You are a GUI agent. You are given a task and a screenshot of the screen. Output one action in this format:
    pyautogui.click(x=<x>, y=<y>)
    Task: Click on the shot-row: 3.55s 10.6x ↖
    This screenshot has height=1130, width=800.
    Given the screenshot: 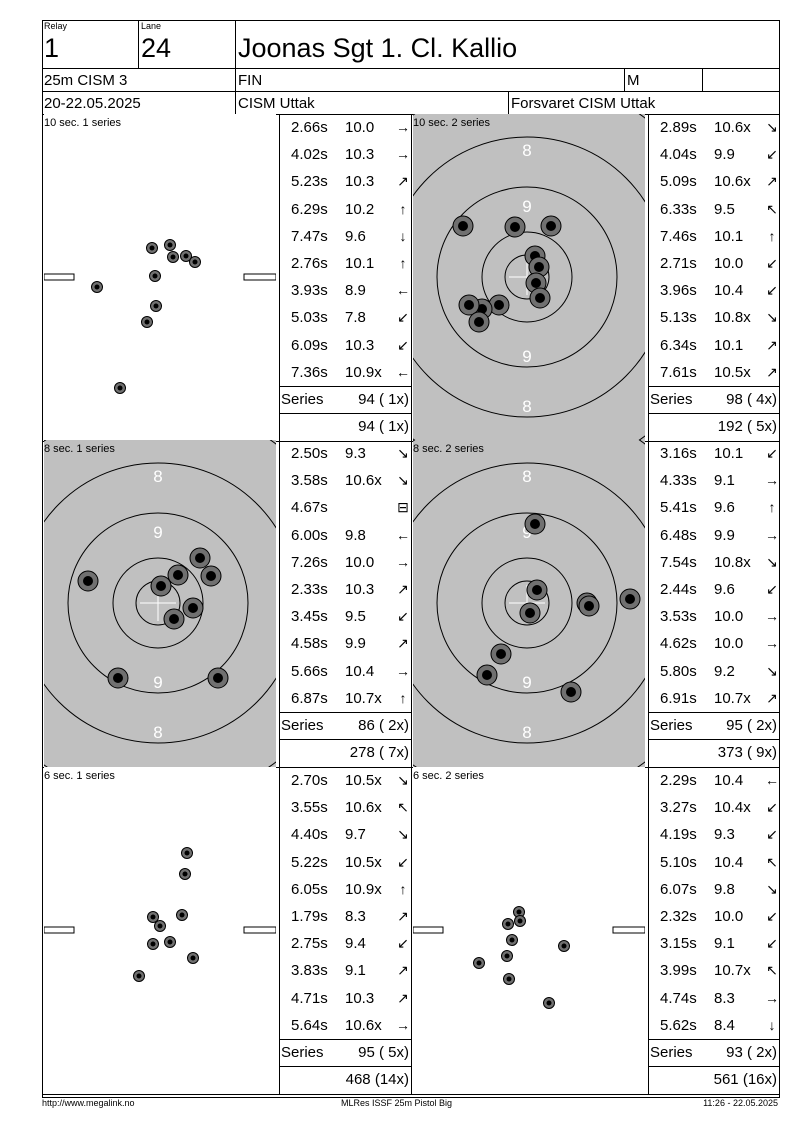 What is the action you would take?
    pyautogui.click(x=351, y=807)
    